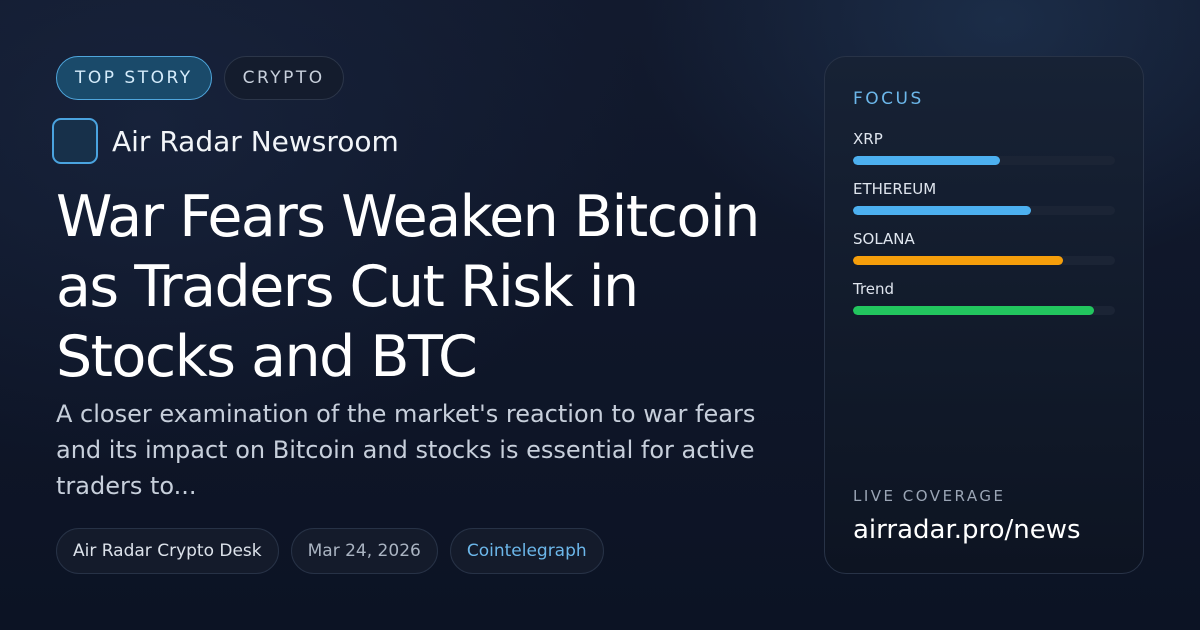 Image resolution: width=1200 pixels, height=630 pixels. Describe the element at coordinates (984, 297) in the screenshot. I see `focus-meter-trend: Trend` at that location.